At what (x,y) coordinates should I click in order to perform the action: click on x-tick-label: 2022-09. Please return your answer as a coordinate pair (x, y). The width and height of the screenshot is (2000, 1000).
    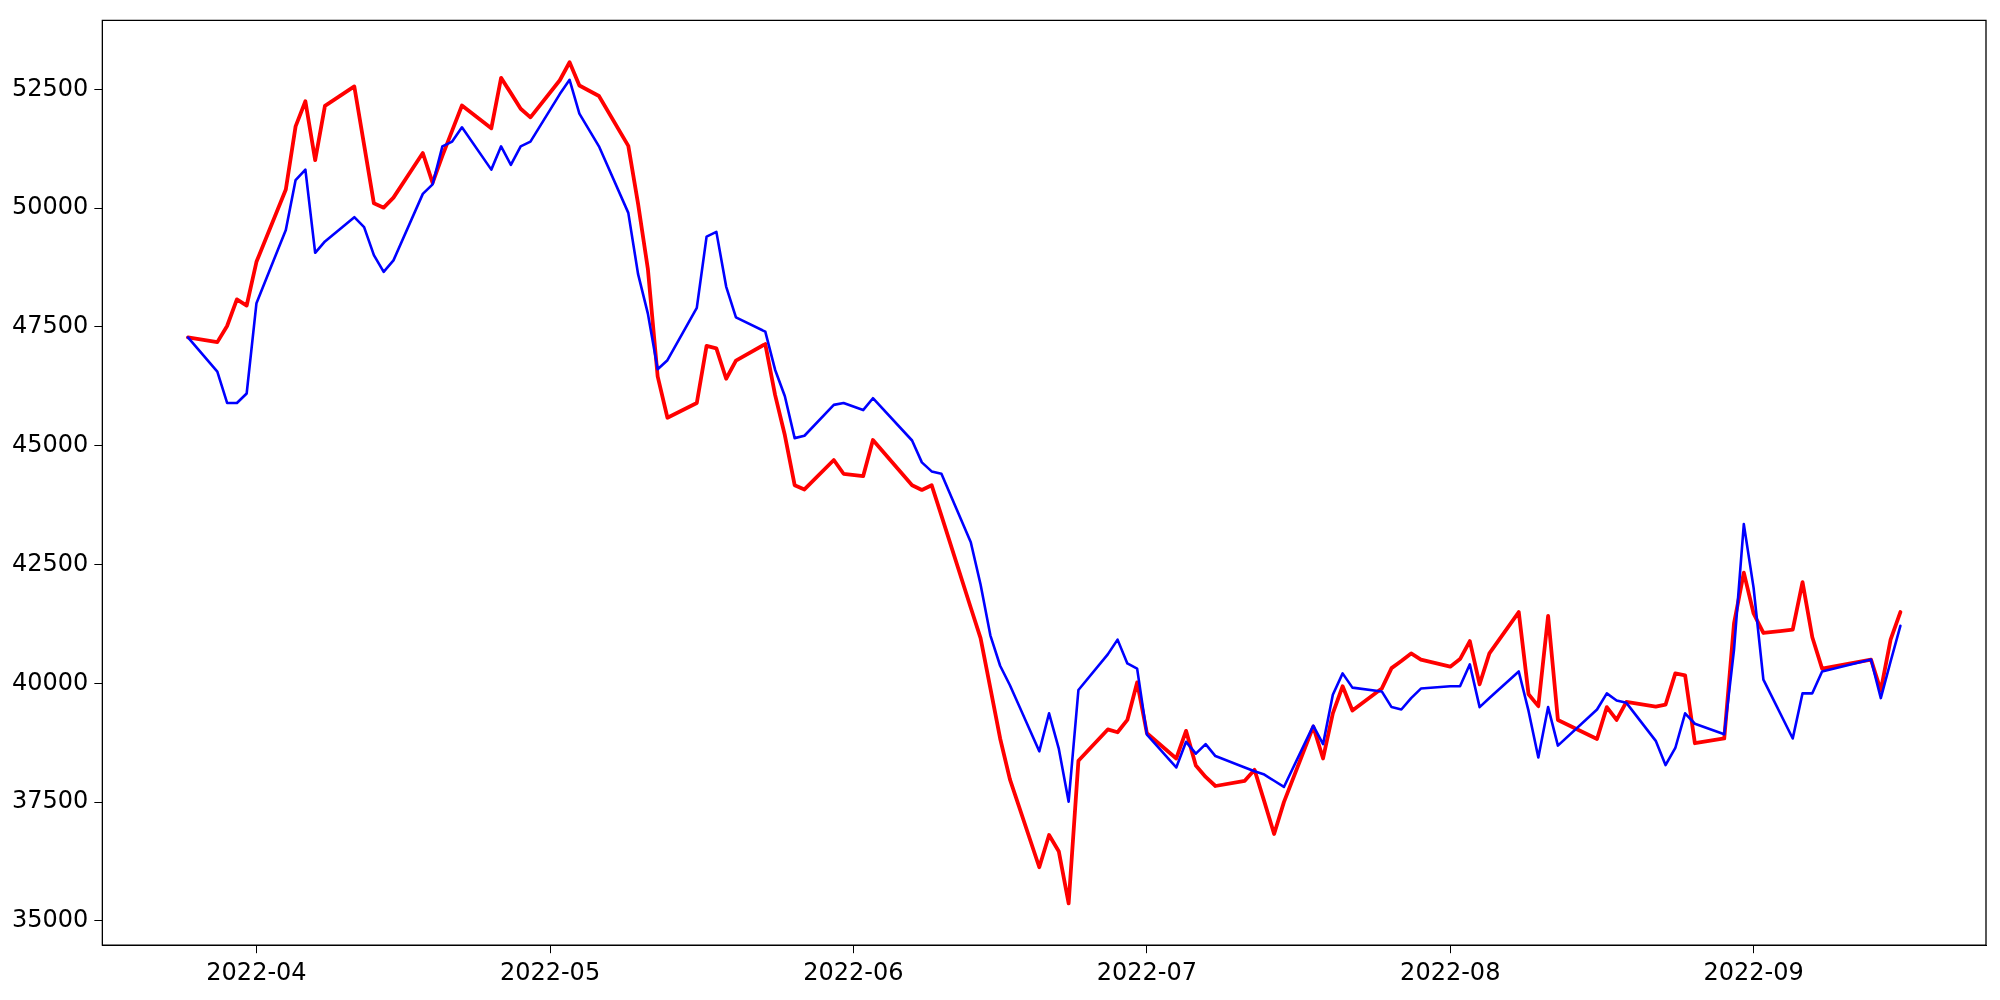
    Looking at the image, I should click on (1753, 971).